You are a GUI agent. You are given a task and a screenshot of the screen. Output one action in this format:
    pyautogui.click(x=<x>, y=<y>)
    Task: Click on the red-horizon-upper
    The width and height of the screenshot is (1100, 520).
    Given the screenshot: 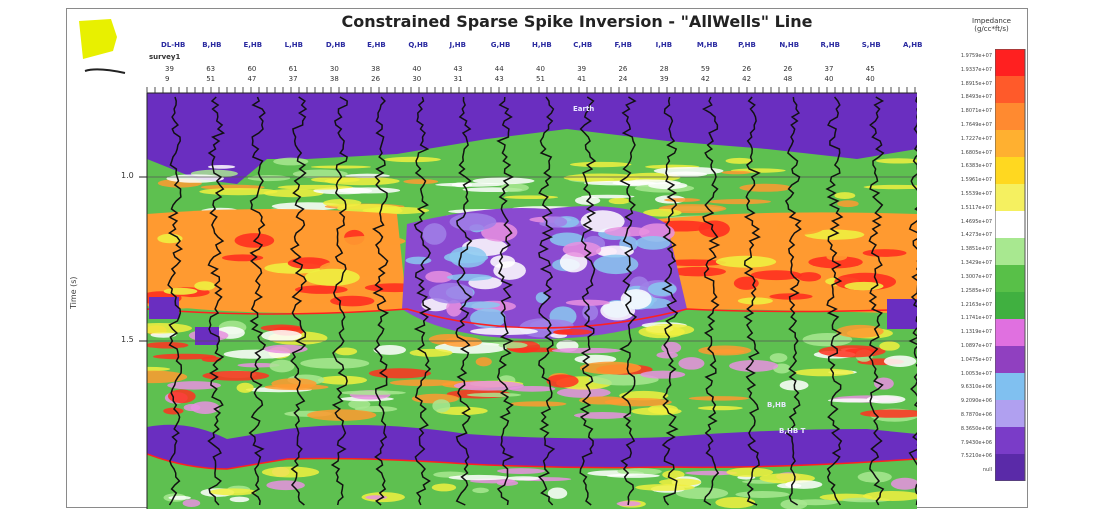 What is the action you would take?
    pyautogui.click(x=532, y=318)
    